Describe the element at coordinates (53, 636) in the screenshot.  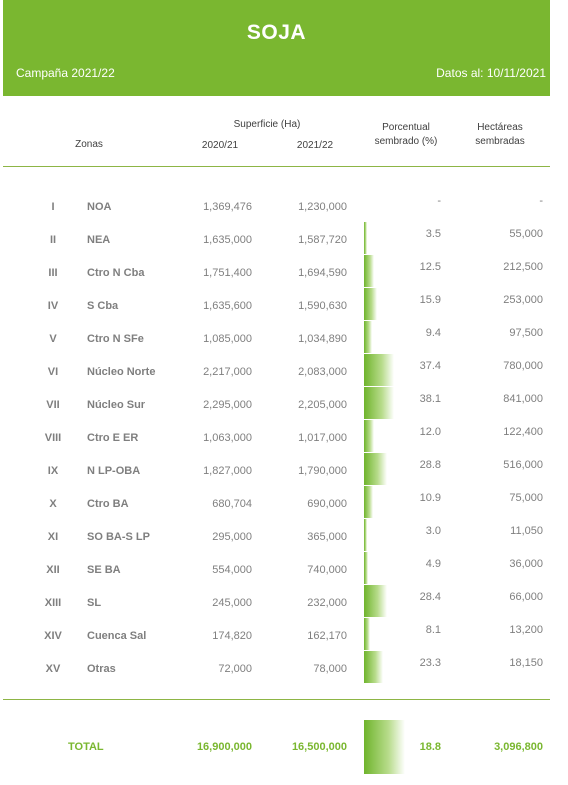
I see `zone-number: XIV` at that location.